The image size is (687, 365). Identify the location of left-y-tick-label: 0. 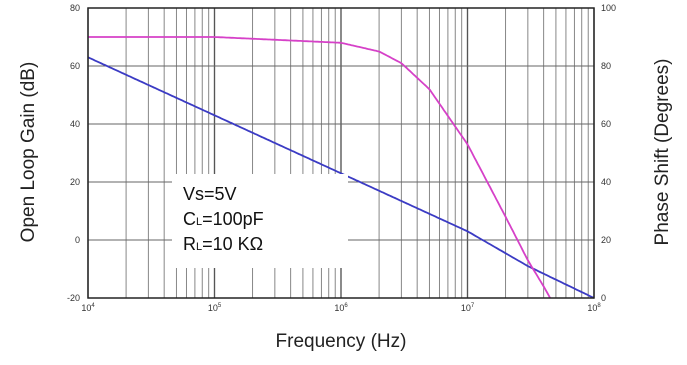
(77, 240).